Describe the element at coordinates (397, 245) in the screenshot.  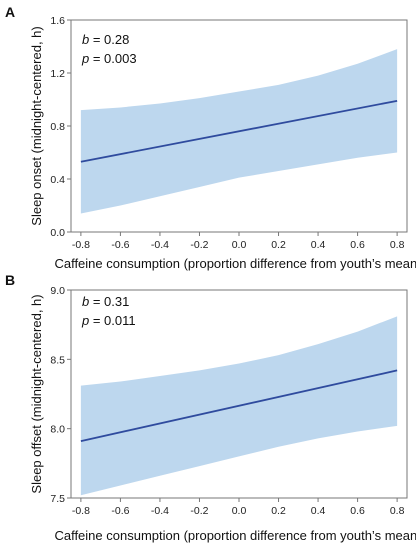
I see `x-tick-label-a: 0.8` at that location.